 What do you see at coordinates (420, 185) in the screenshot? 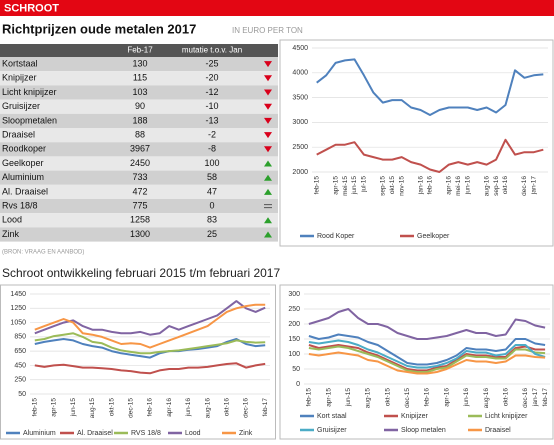
I see `x-tick-label: jan-16` at bounding box center [420, 185].